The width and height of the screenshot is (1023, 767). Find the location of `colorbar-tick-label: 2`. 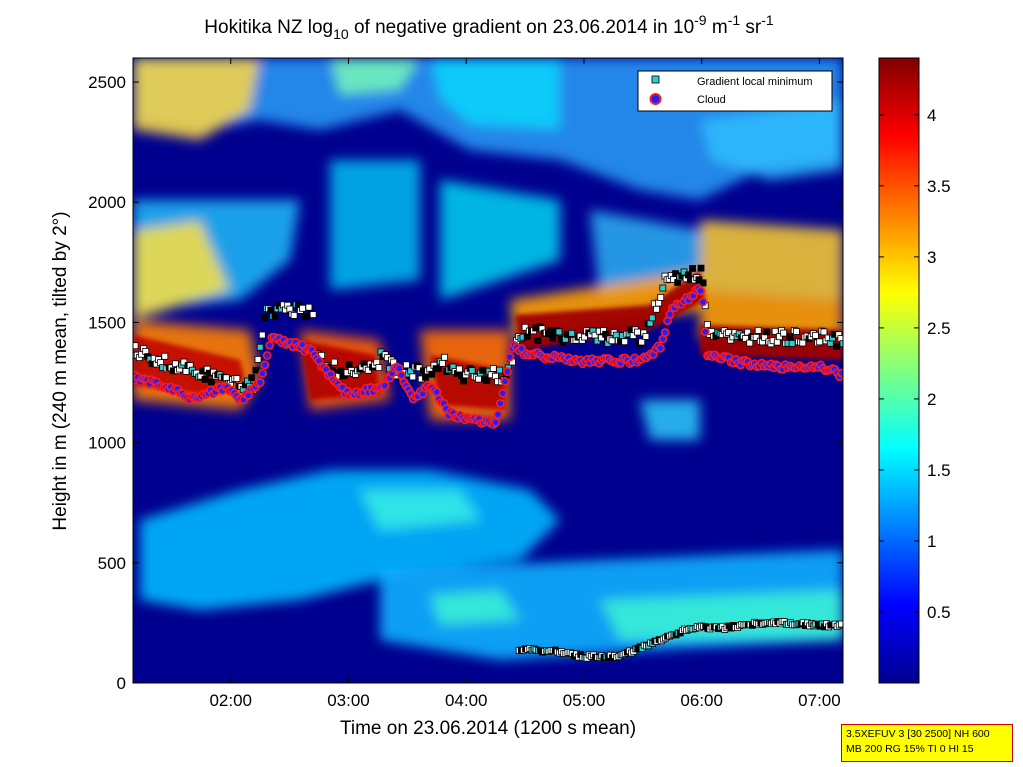

colorbar-tick-label: 2 is located at coordinates (931, 399).